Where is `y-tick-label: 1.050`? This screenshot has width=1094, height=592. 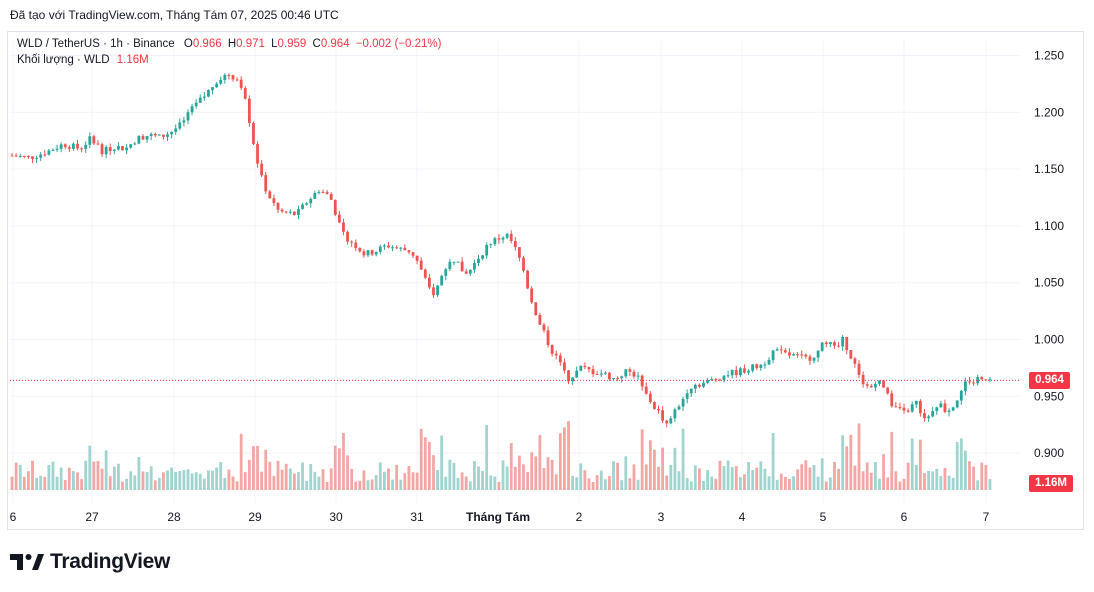
y-tick-label: 1.050 is located at coordinates (1049, 283).